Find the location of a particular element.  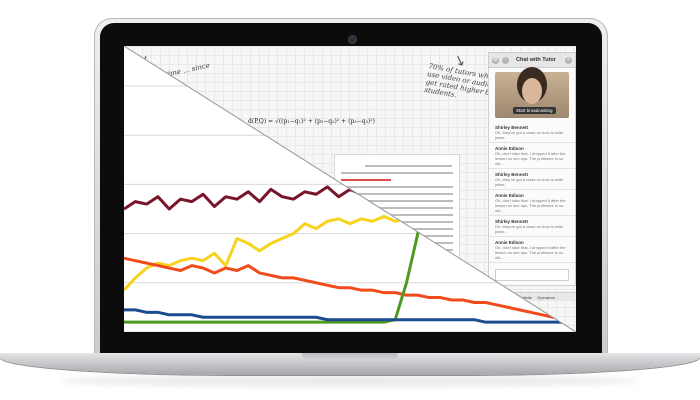

tutor-video: Start broadcasting is located at coordinates (532, 95).